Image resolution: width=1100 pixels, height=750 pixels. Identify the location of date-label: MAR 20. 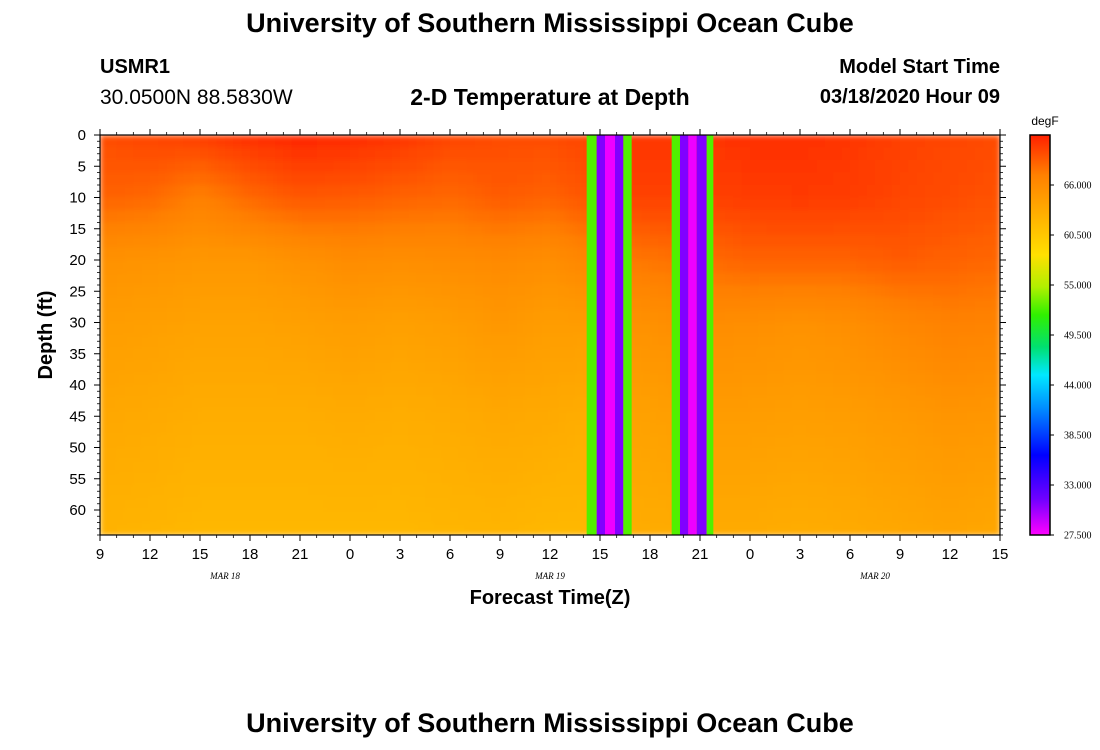
(874, 576).